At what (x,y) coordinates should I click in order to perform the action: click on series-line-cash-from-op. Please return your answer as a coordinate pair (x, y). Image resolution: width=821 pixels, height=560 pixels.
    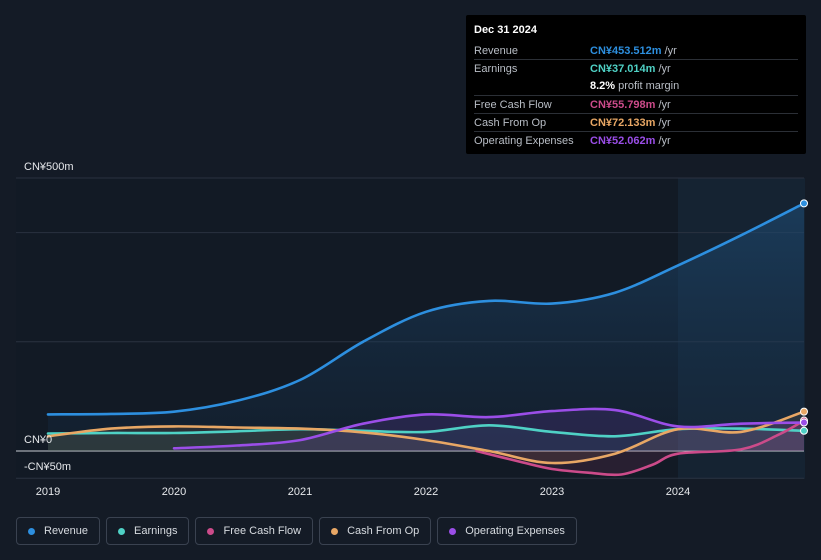
    Looking at the image, I should click on (426, 437).